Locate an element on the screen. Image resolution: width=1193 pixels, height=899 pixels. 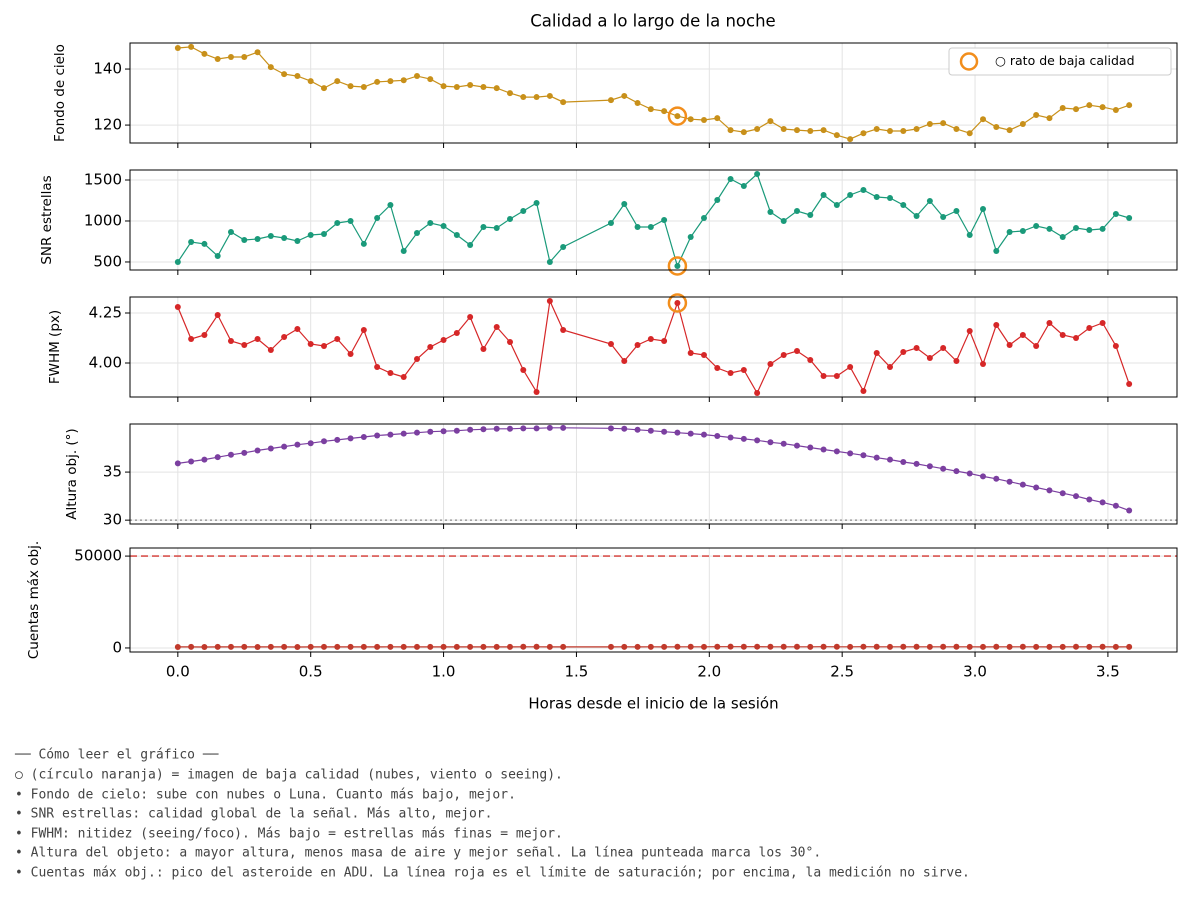
plot-frame is located at coordinates (653, 347).